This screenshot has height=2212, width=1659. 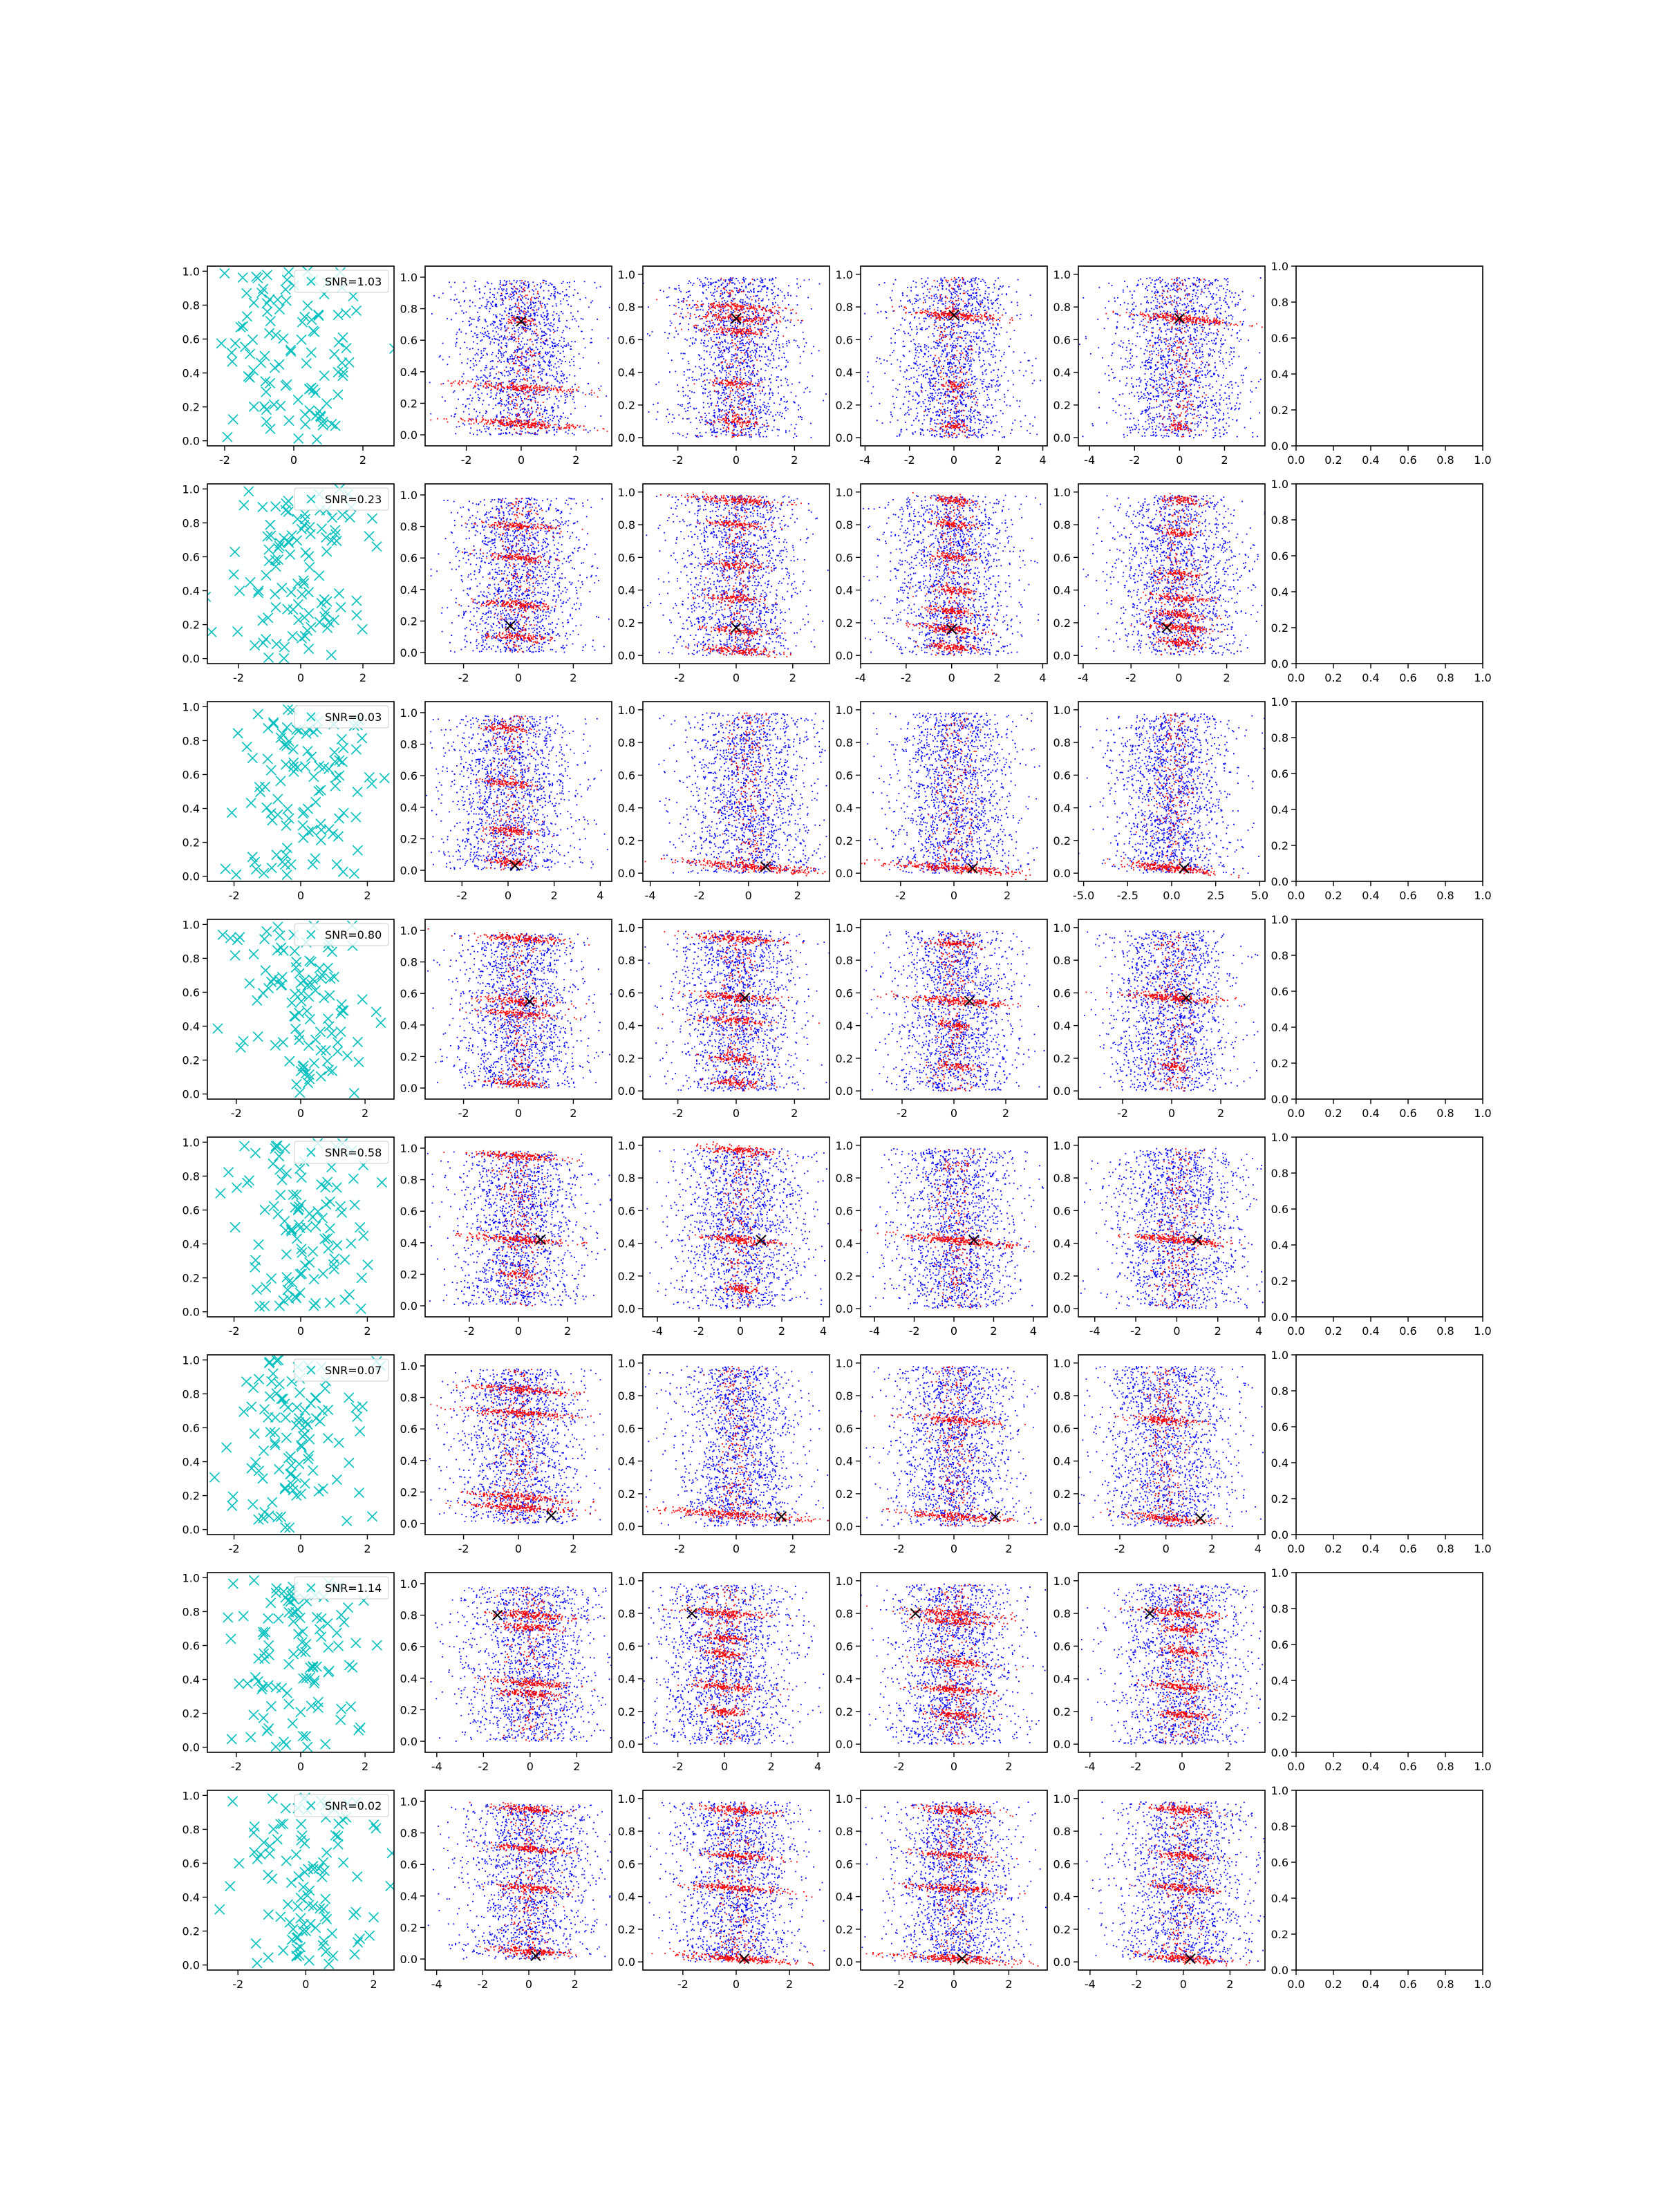 What do you see at coordinates (1333, 896) in the screenshot?
I see `x-tick-label: 0.2` at bounding box center [1333, 896].